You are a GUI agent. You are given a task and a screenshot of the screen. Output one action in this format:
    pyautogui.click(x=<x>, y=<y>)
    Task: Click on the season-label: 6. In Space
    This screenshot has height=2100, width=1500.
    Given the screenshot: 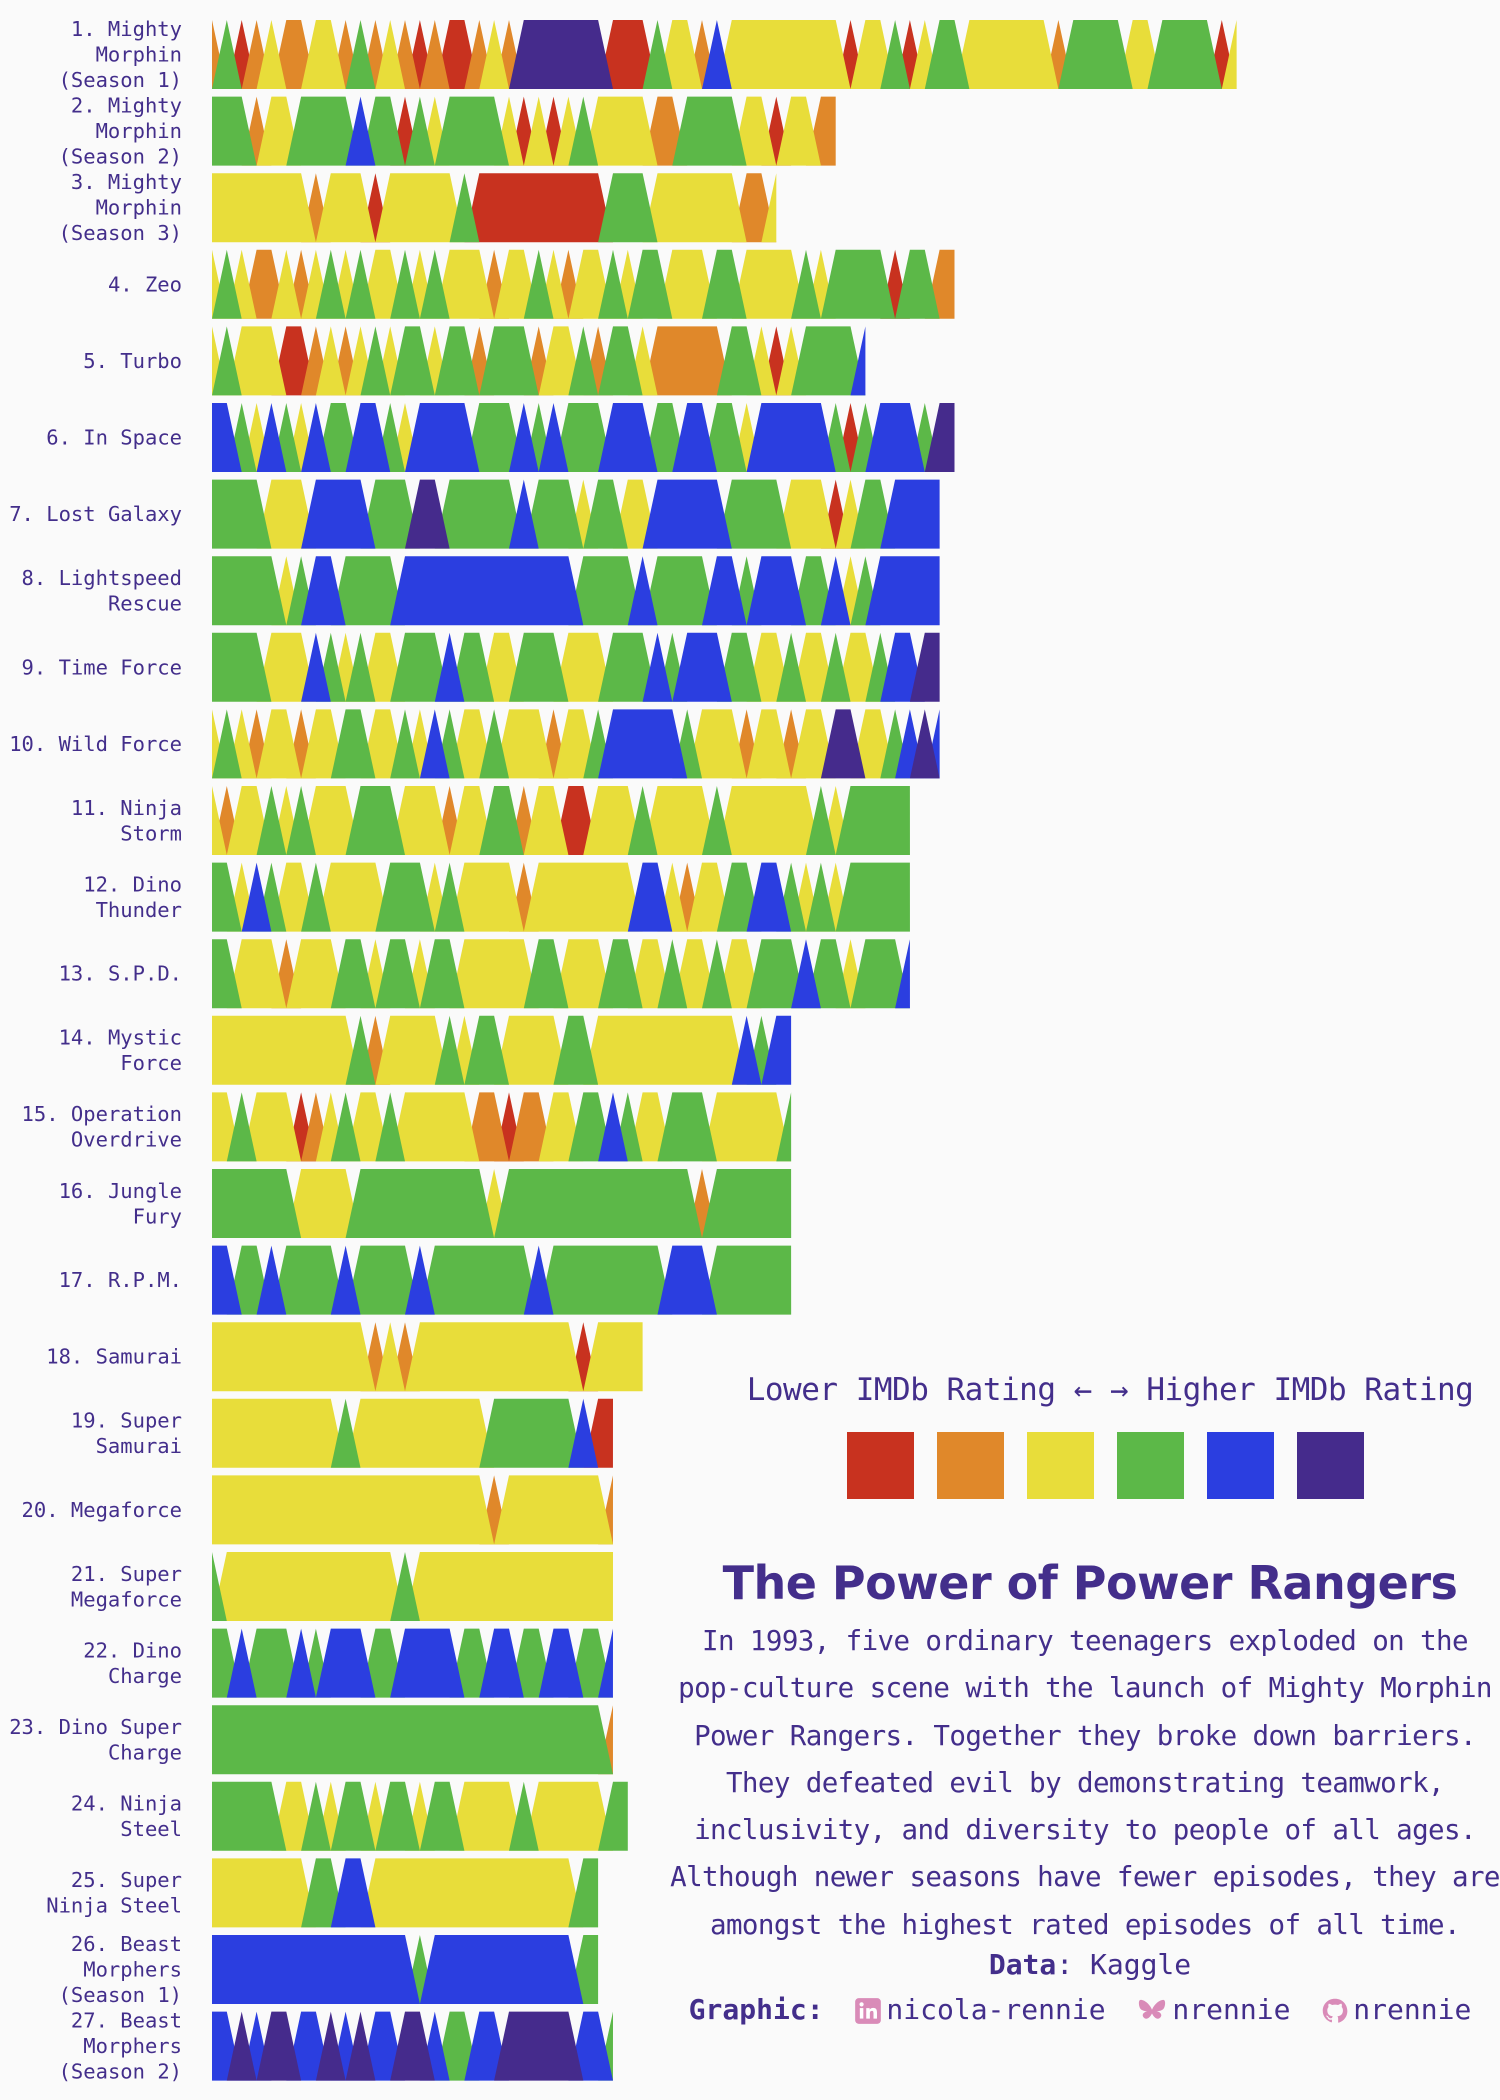 What is the action you would take?
    pyautogui.click(x=114, y=438)
    